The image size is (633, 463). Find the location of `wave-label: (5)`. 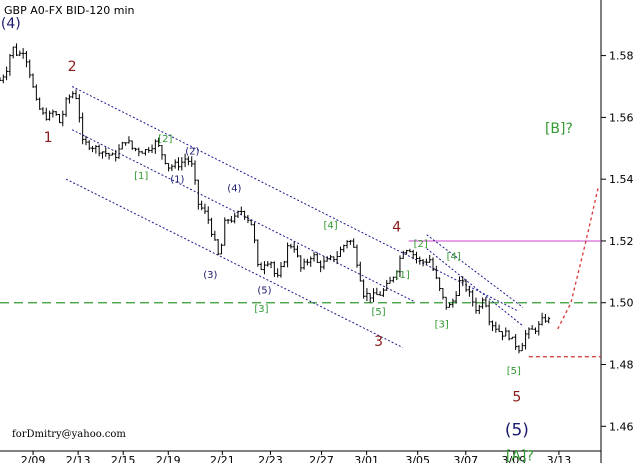

wave-label: (5) is located at coordinates (517, 431).